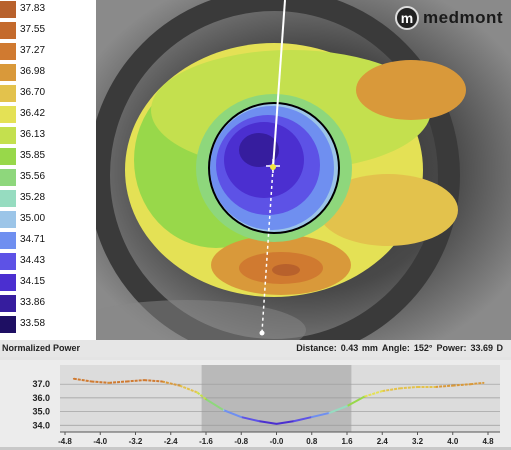 The width and height of the screenshot is (511, 450). Describe the element at coordinates (201, 320) in the screenshot. I see `lower-lid-shadow` at that location.